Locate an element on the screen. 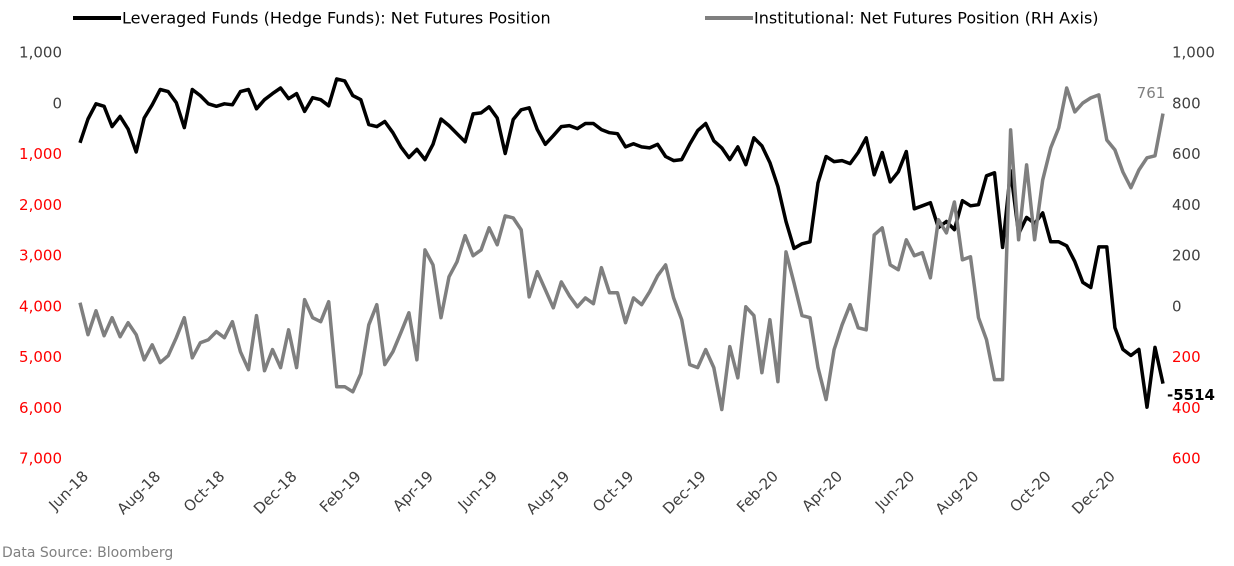 The image size is (1234, 566). x-tick-label: Apr-19 is located at coordinates (413, 491).